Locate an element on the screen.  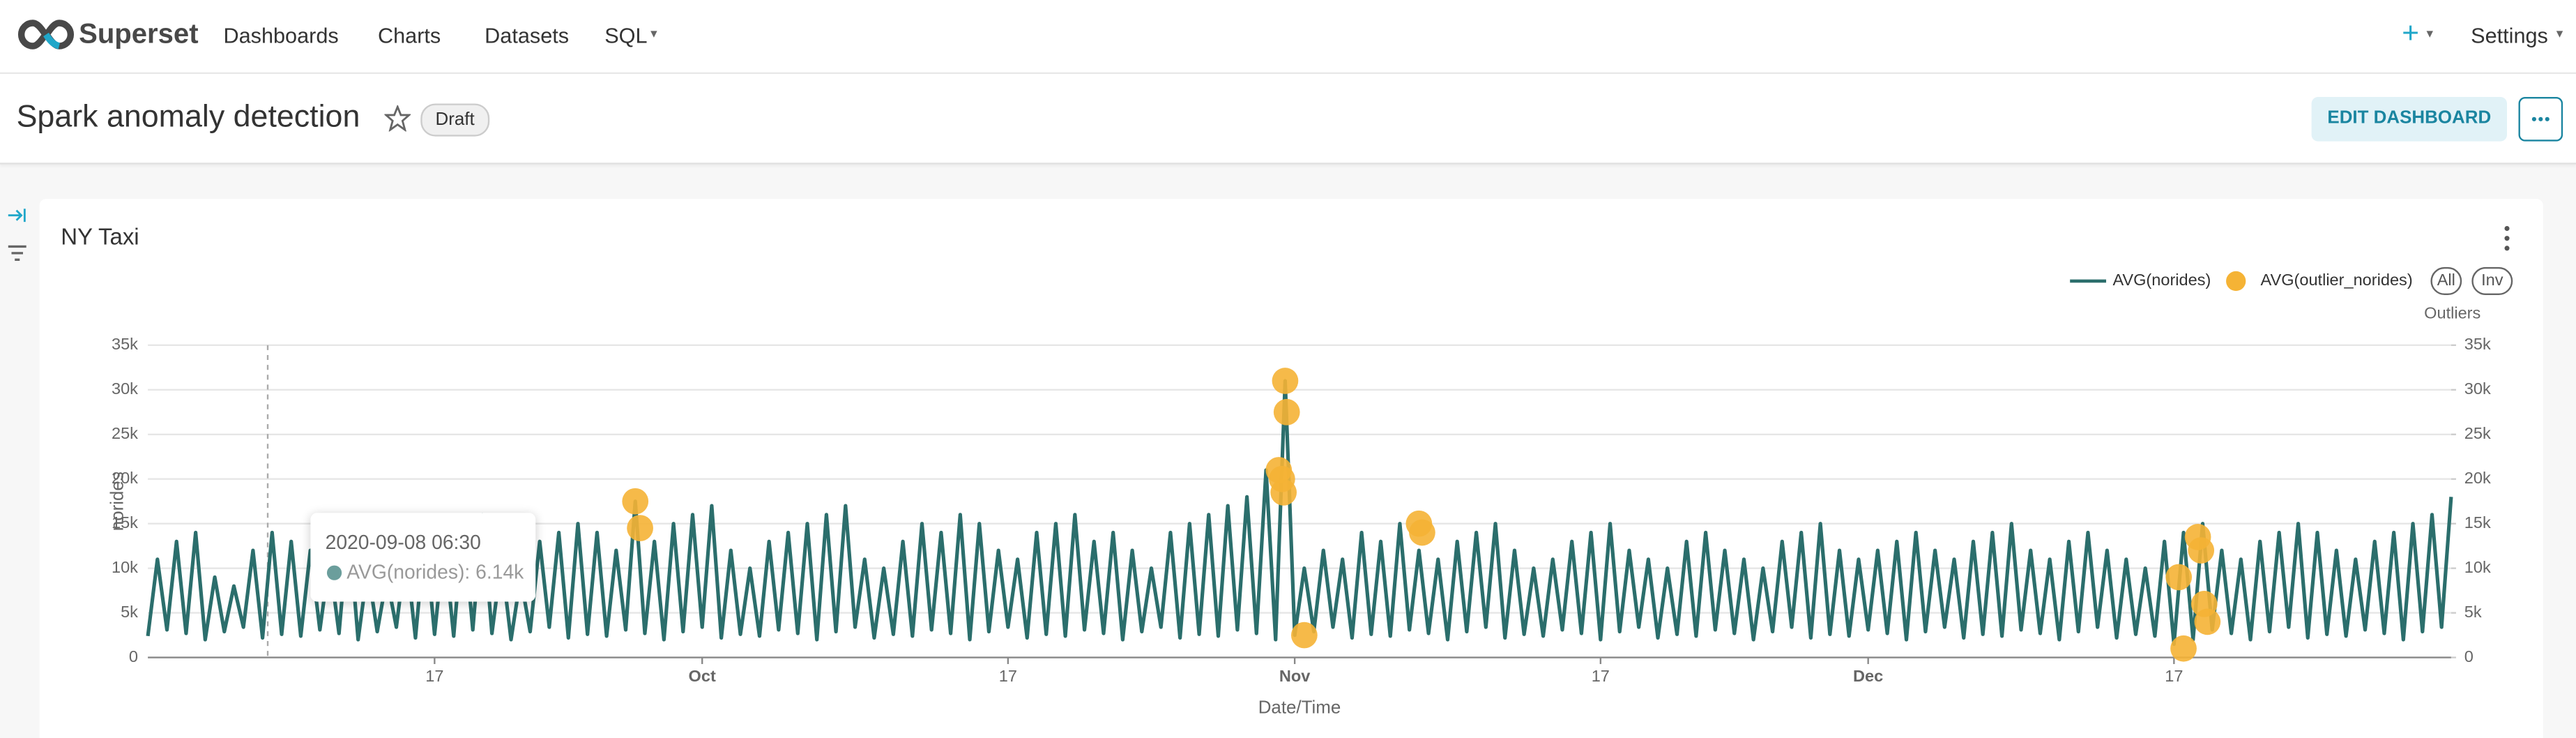
menu-item: SQL is located at coordinates (626, 35).